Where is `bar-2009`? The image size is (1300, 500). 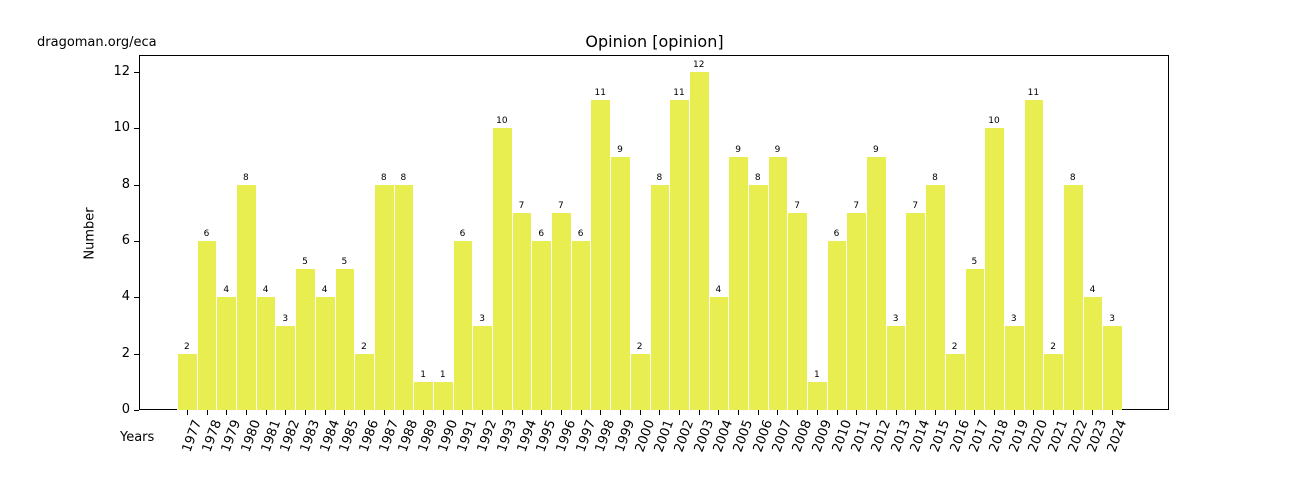 bar-2009 is located at coordinates (817, 395).